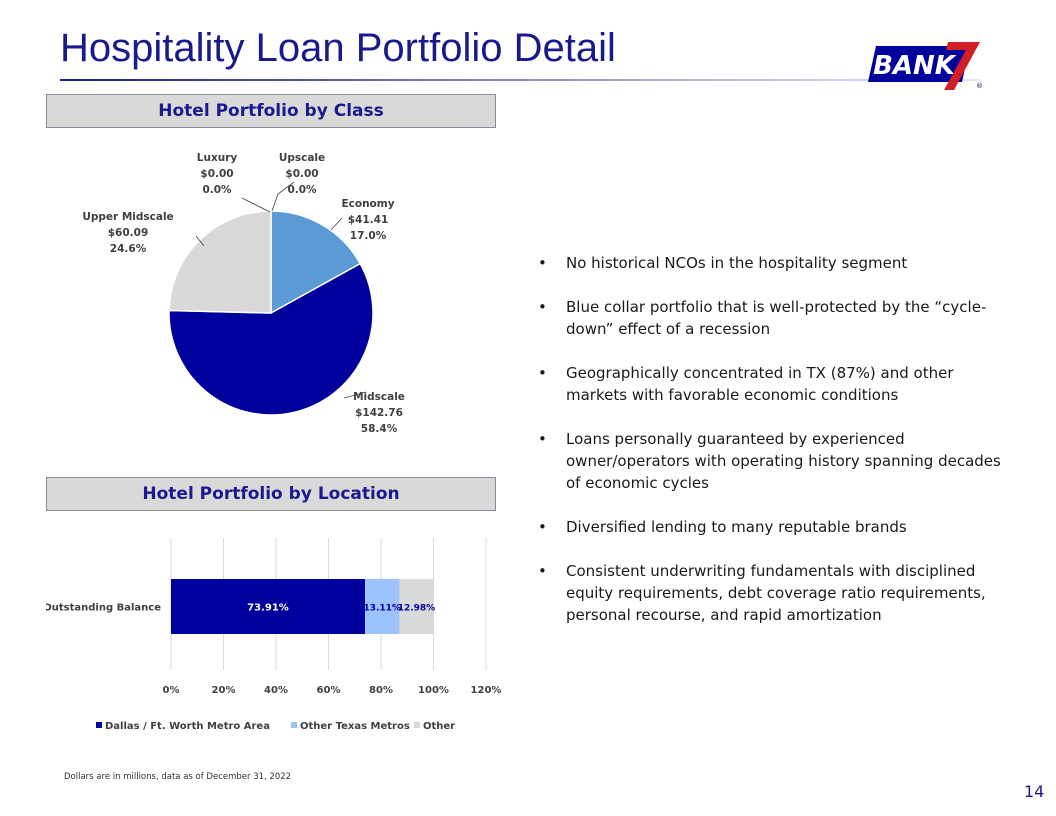 The height and width of the screenshot is (816, 1056). What do you see at coordinates (355, 726) in the screenshot?
I see `legend-label-other-texas-metros: Other Texas Metros` at bounding box center [355, 726].